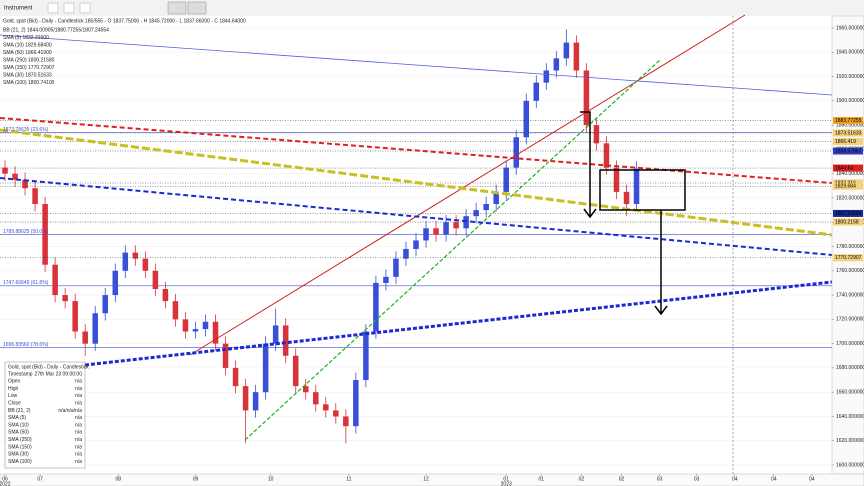  I want to click on price-tag-label: 1873.51633, so click(848, 133).